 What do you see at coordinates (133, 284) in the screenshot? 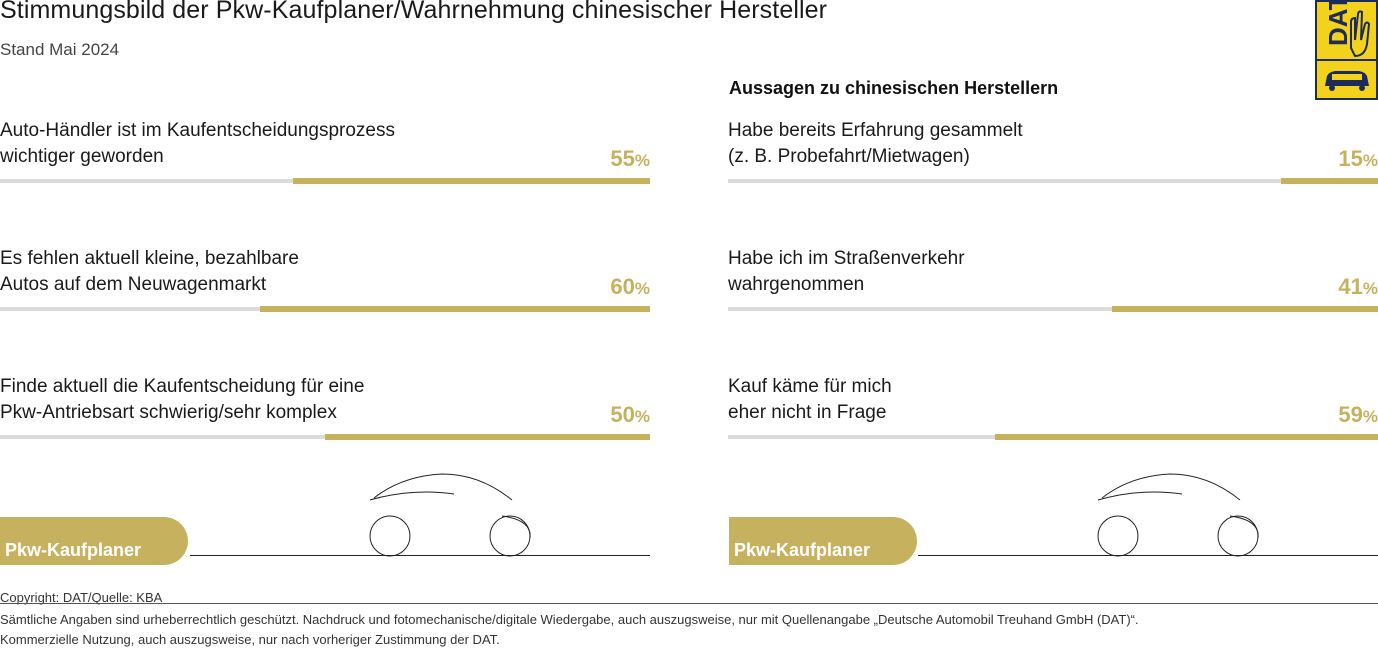
I see `bar-label-line-2: Autos auf dem Neuwagenmarkt` at bounding box center [133, 284].